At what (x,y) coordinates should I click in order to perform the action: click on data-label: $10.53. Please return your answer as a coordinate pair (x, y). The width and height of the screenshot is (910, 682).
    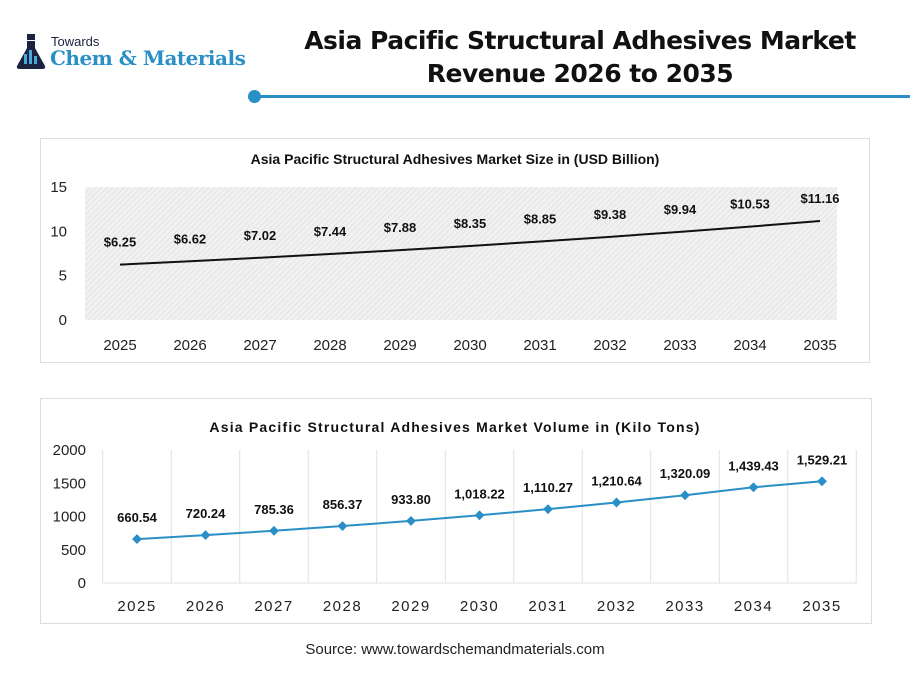
    Looking at the image, I should click on (750, 204).